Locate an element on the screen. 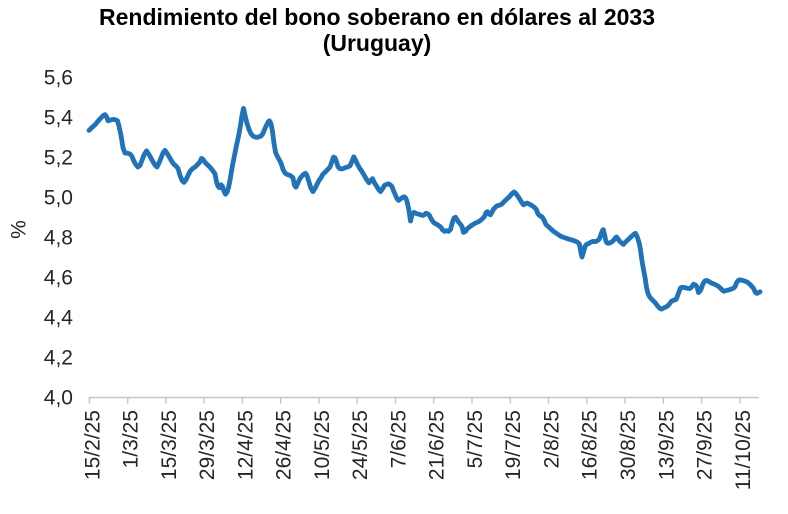 The width and height of the screenshot is (788, 514). svg-text: 30/8/25 is located at coordinates (628, 445).